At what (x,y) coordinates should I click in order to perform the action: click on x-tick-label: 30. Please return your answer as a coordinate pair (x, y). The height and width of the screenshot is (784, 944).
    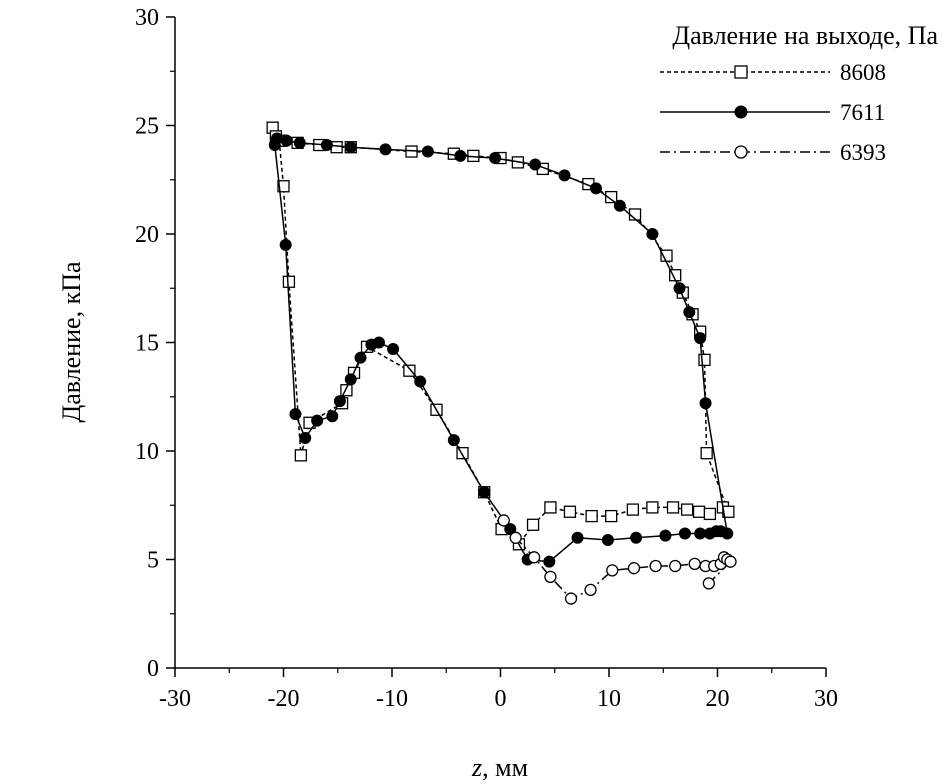
    Looking at the image, I should click on (826, 699).